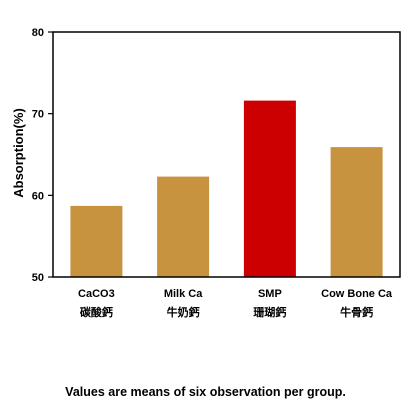 Image resolution: width=411 pixels, height=411 pixels. What do you see at coordinates (96, 294) in the screenshot?
I see `x-tick-label: CaCO3` at bounding box center [96, 294].